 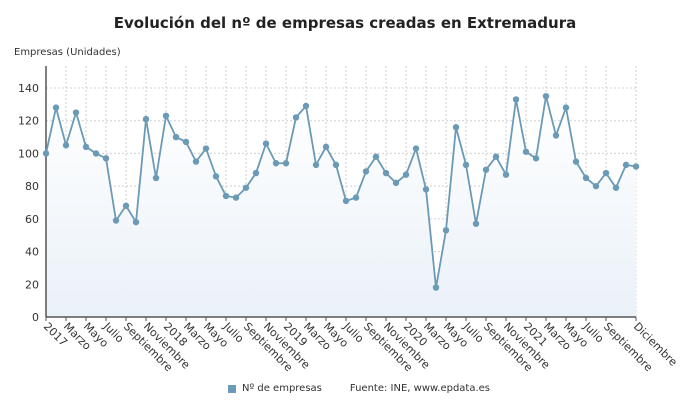 What do you see at coordinates (32, 284) in the screenshot?
I see `y-tick-label: 20` at bounding box center [32, 284].